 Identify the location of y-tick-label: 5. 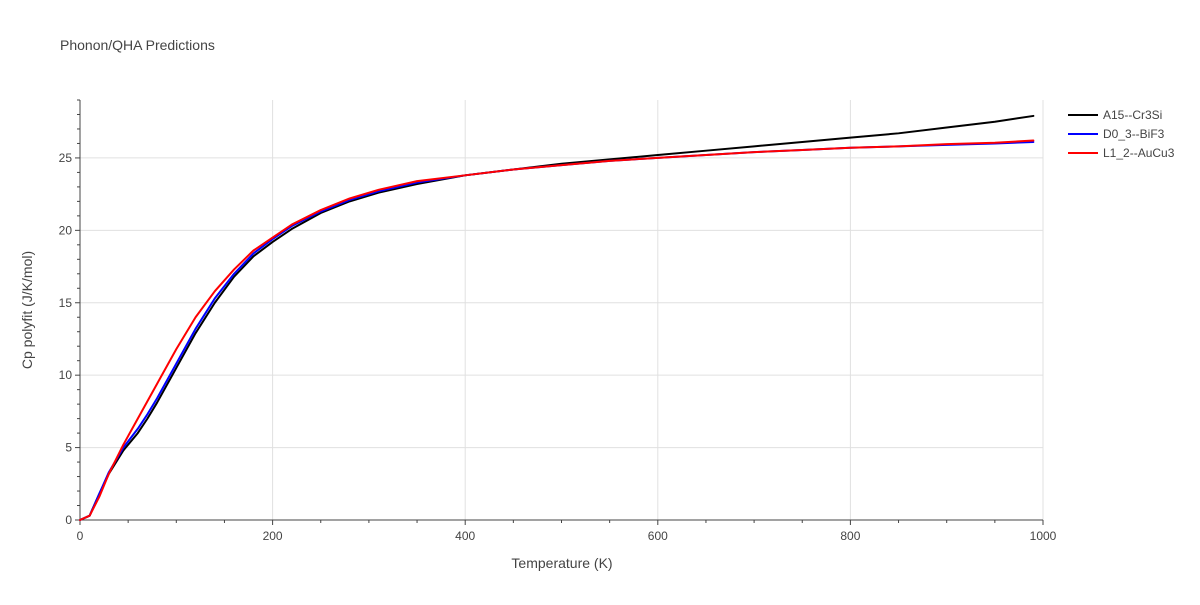
(68, 448).